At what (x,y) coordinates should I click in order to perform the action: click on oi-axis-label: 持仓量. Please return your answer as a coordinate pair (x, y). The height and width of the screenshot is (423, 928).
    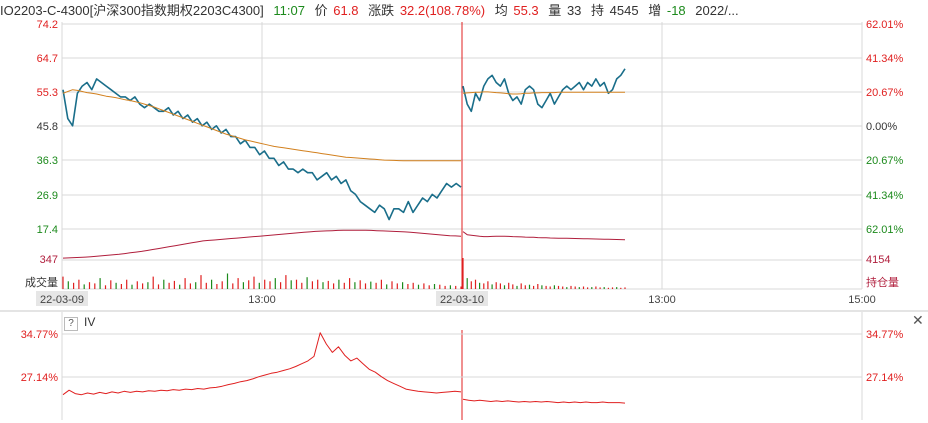
    Looking at the image, I should click on (882, 282).